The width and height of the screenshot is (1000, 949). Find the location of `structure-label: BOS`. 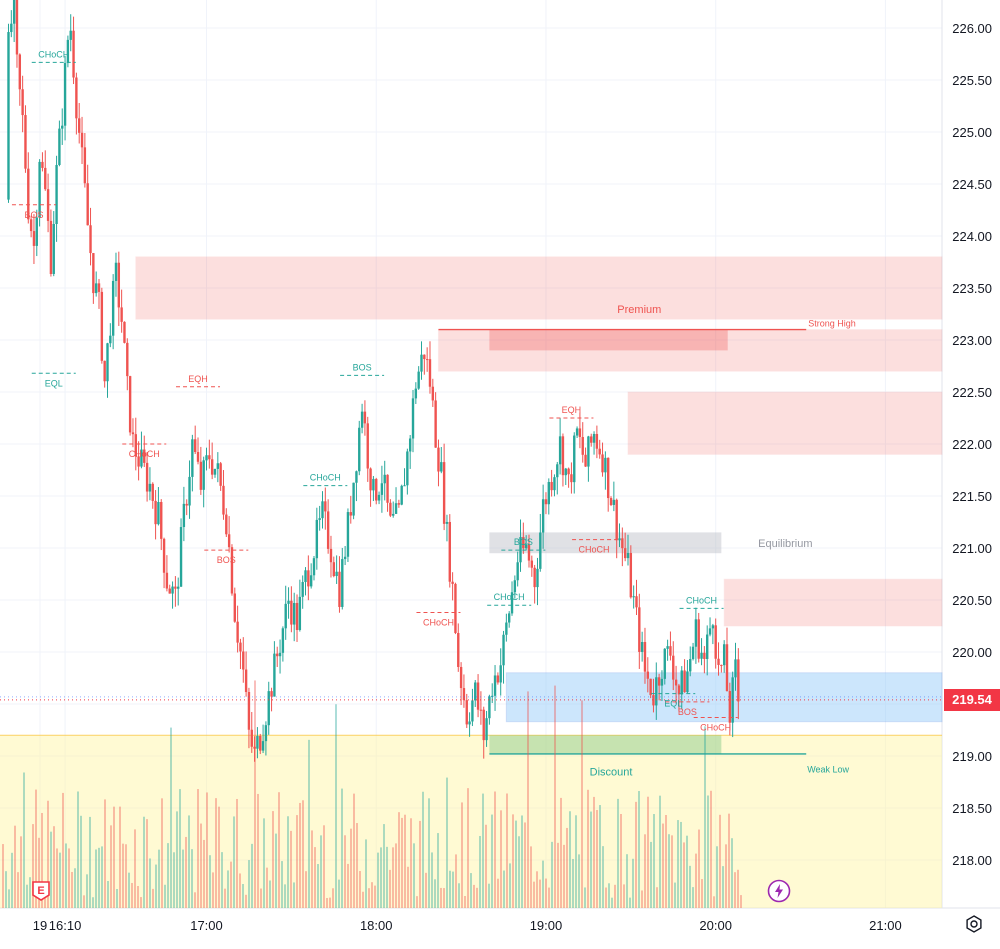

structure-label: BOS is located at coordinates (226, 560).